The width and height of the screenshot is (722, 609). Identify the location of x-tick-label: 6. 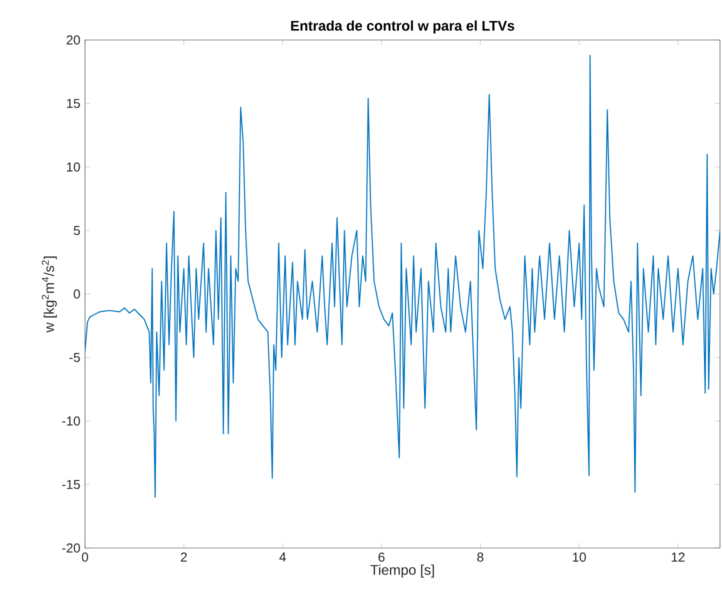
(381, 557).